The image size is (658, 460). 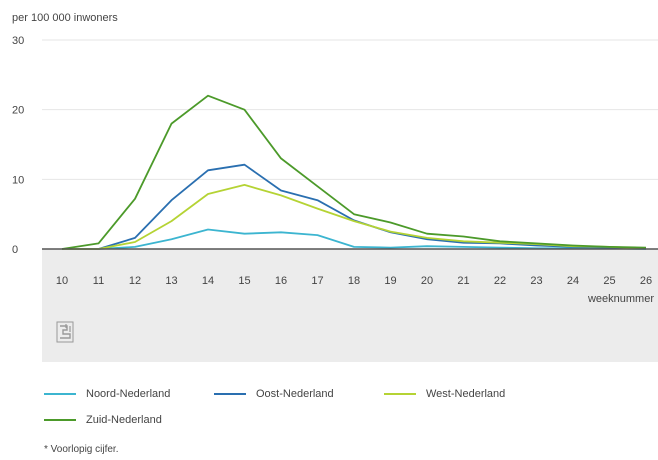 I want to click on x-tick-label: 10, so click(x=62, y=281).